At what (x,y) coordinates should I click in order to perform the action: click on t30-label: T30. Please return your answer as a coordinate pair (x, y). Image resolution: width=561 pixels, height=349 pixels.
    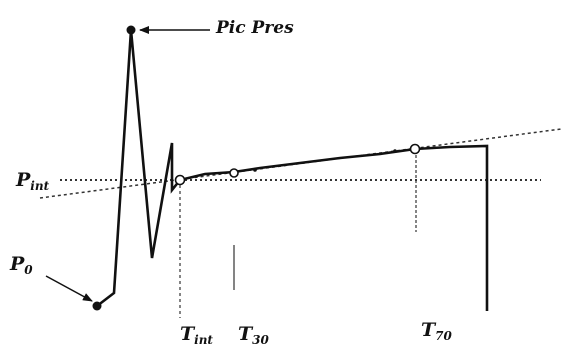
    Looking at the image, I should click on (253, 335).